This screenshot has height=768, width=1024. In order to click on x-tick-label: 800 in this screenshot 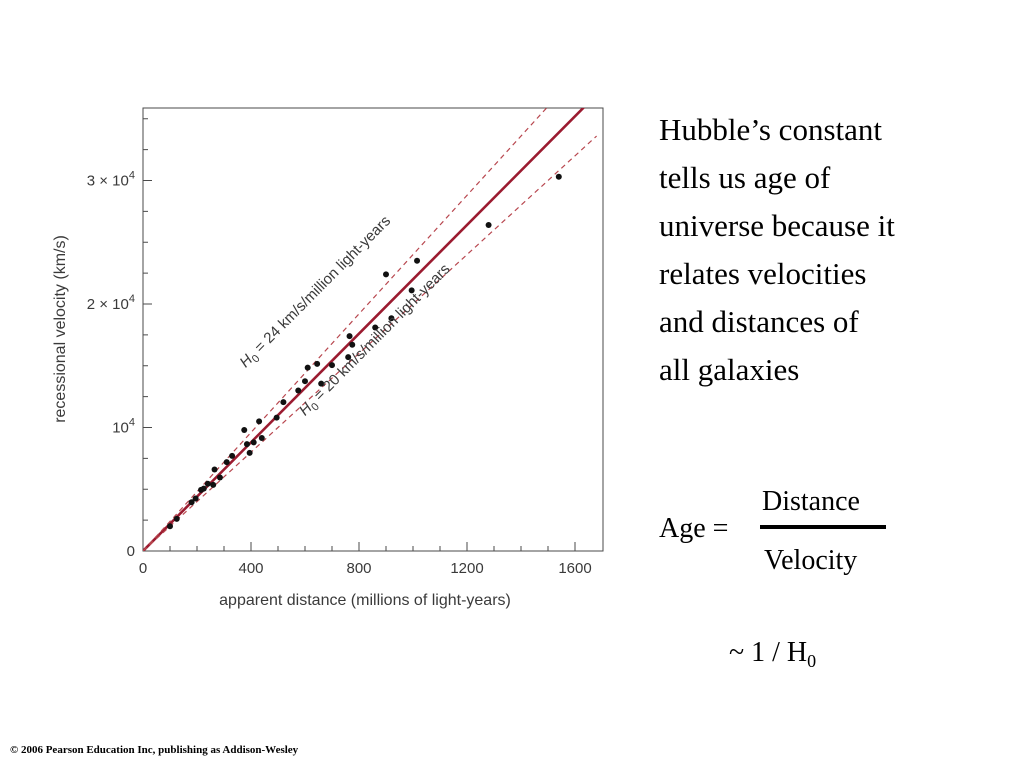, I will do `click(358, 568)`.